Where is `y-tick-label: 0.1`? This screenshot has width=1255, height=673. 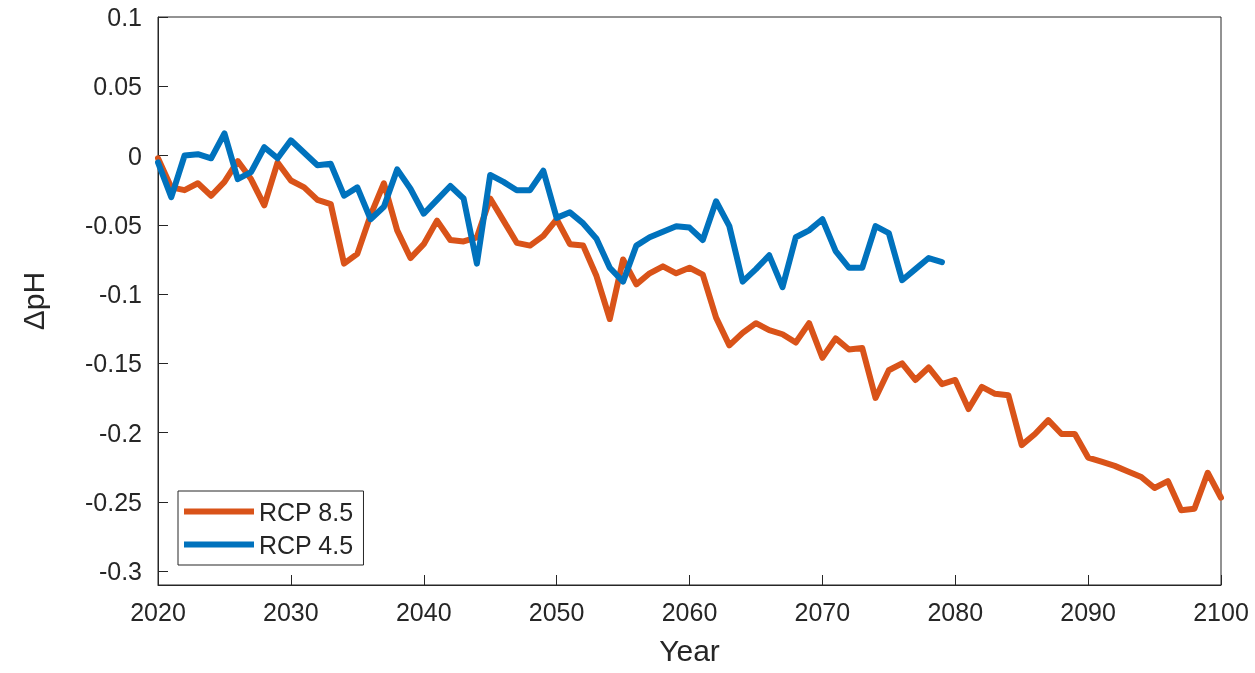
y-tick-label: 0.1 is located at coordinates (124, 17).